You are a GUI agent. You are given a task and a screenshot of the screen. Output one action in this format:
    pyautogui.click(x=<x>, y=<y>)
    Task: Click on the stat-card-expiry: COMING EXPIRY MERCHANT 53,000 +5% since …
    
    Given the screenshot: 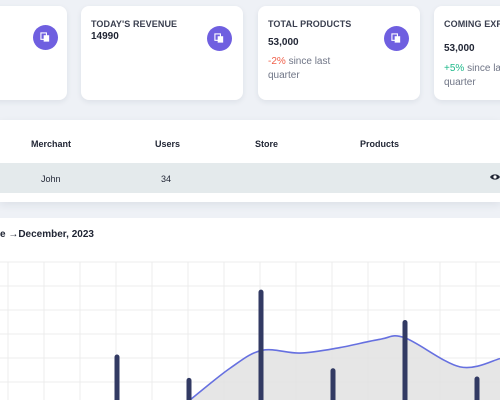 What is the action you would take?
    pyautogui.click(x=467, y=53)
    